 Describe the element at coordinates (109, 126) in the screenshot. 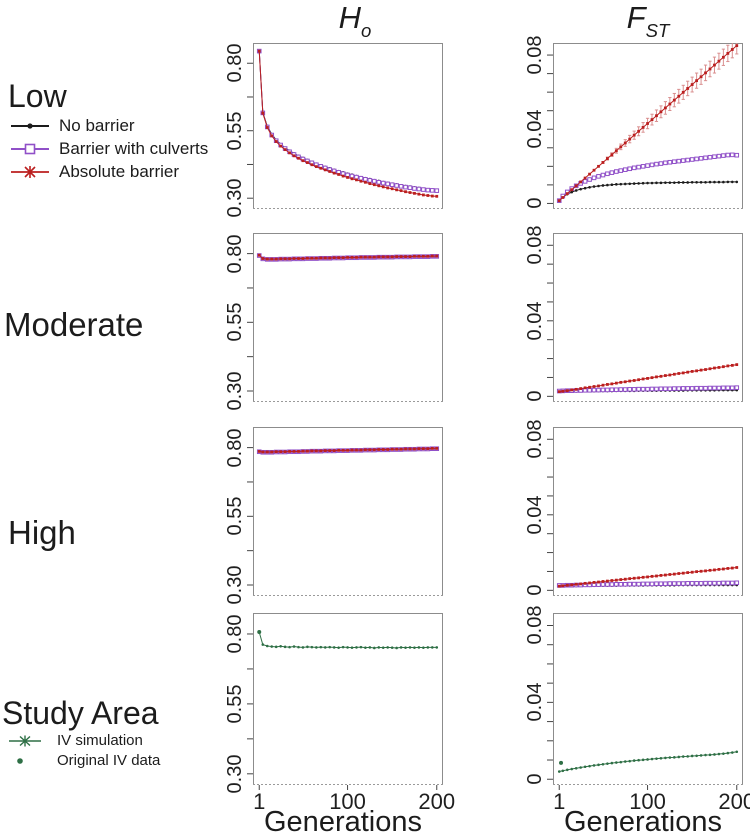

I see `legend-item-no-barrier: No barrier` at that location.